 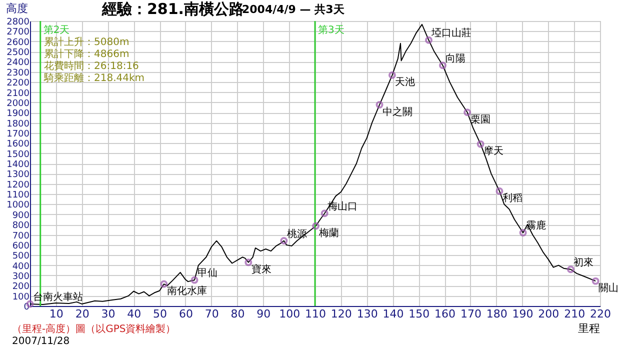 What do you see at coordinates (18, 43) in the screenshot?
I see `y-tick-label: 2600` at bounding box center [18, 43].